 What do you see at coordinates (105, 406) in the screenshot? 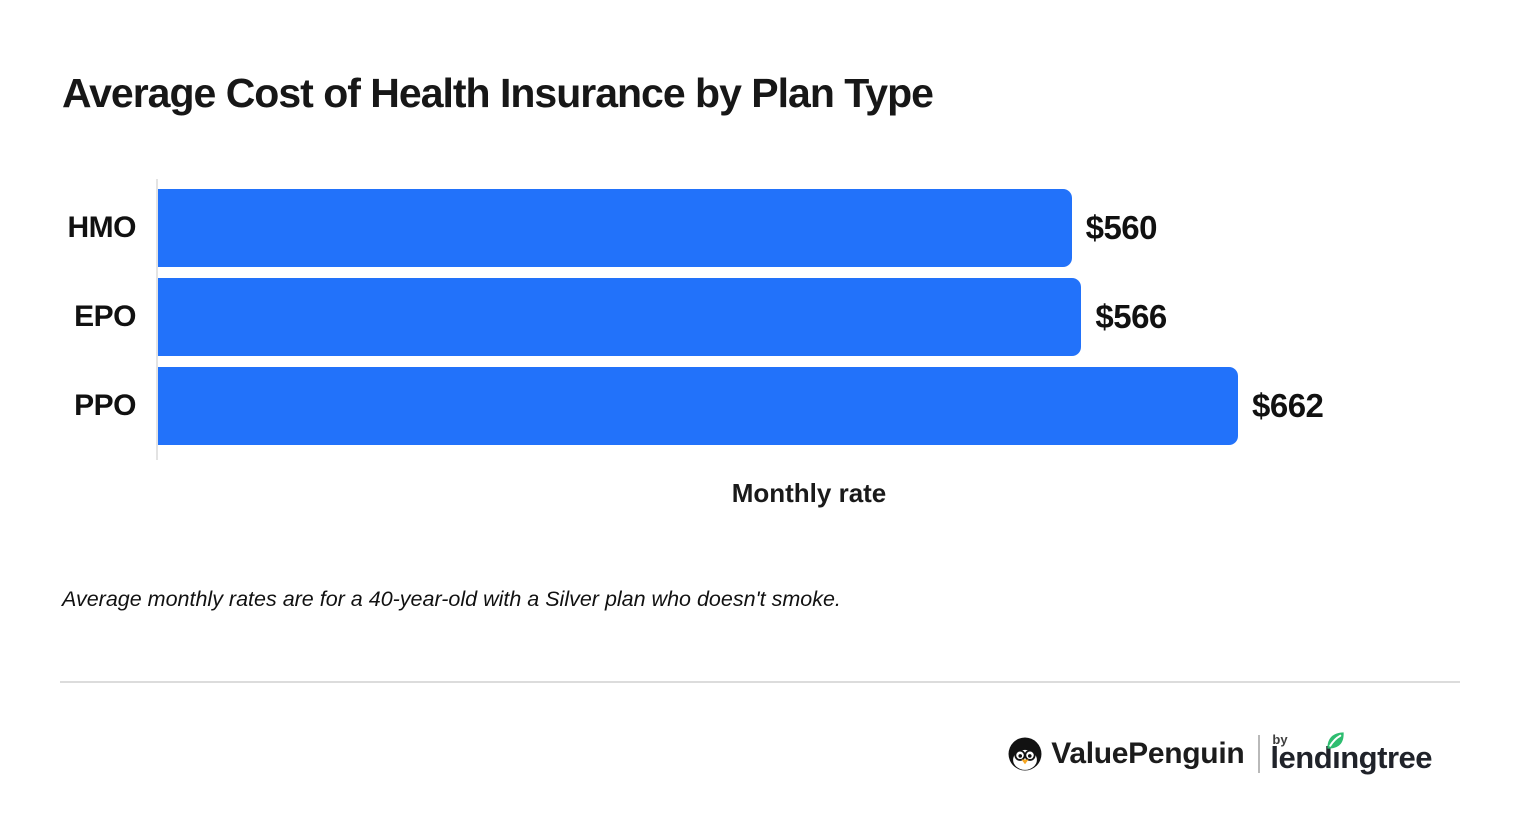
I see `category-label-ppo: PPO` at bounding box center [105, 406].